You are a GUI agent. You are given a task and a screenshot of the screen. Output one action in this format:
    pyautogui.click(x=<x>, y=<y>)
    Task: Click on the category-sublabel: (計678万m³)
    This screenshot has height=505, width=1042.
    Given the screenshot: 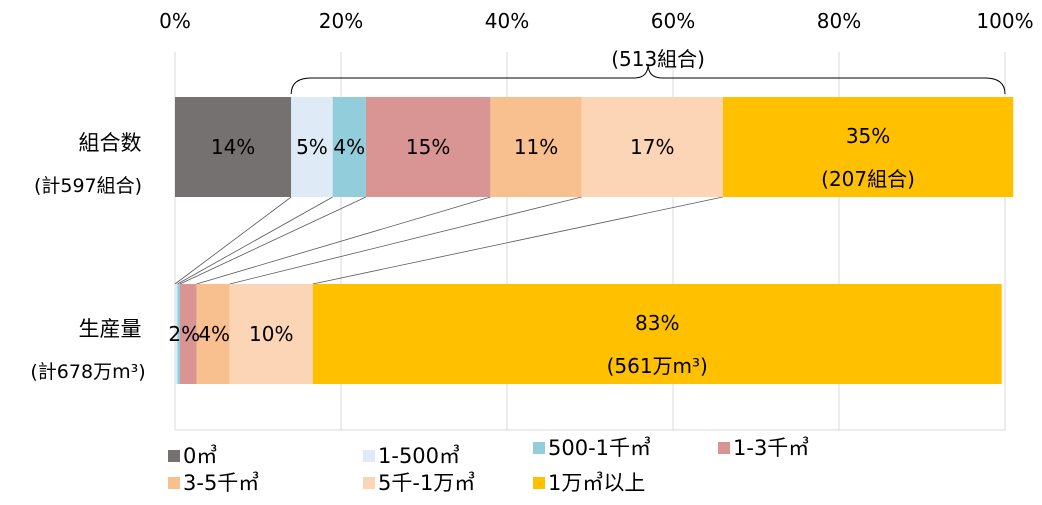 What is the action you would take?
    pyautogui.click(x=87, y=372)
    